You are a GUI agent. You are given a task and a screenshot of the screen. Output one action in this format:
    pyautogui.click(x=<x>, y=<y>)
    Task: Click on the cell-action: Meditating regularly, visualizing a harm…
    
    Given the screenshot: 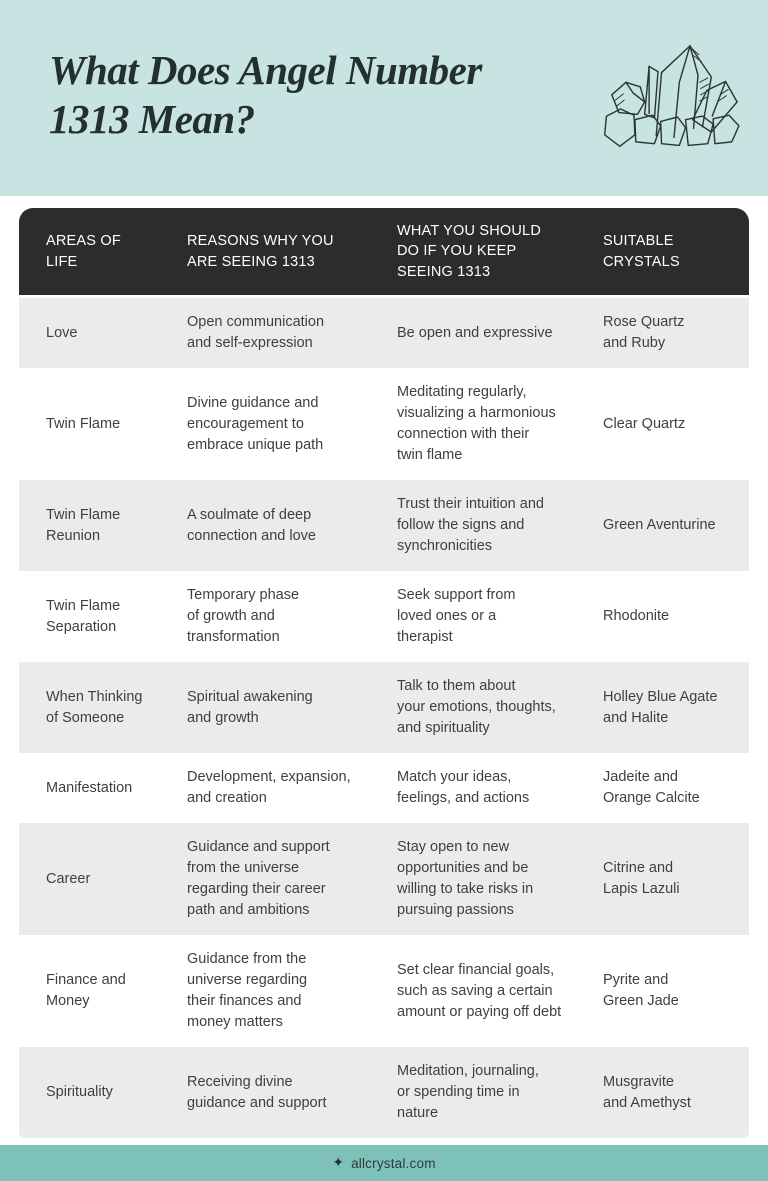 What is the action you would take?
    pyautogui.click(x=476, y=424)
    